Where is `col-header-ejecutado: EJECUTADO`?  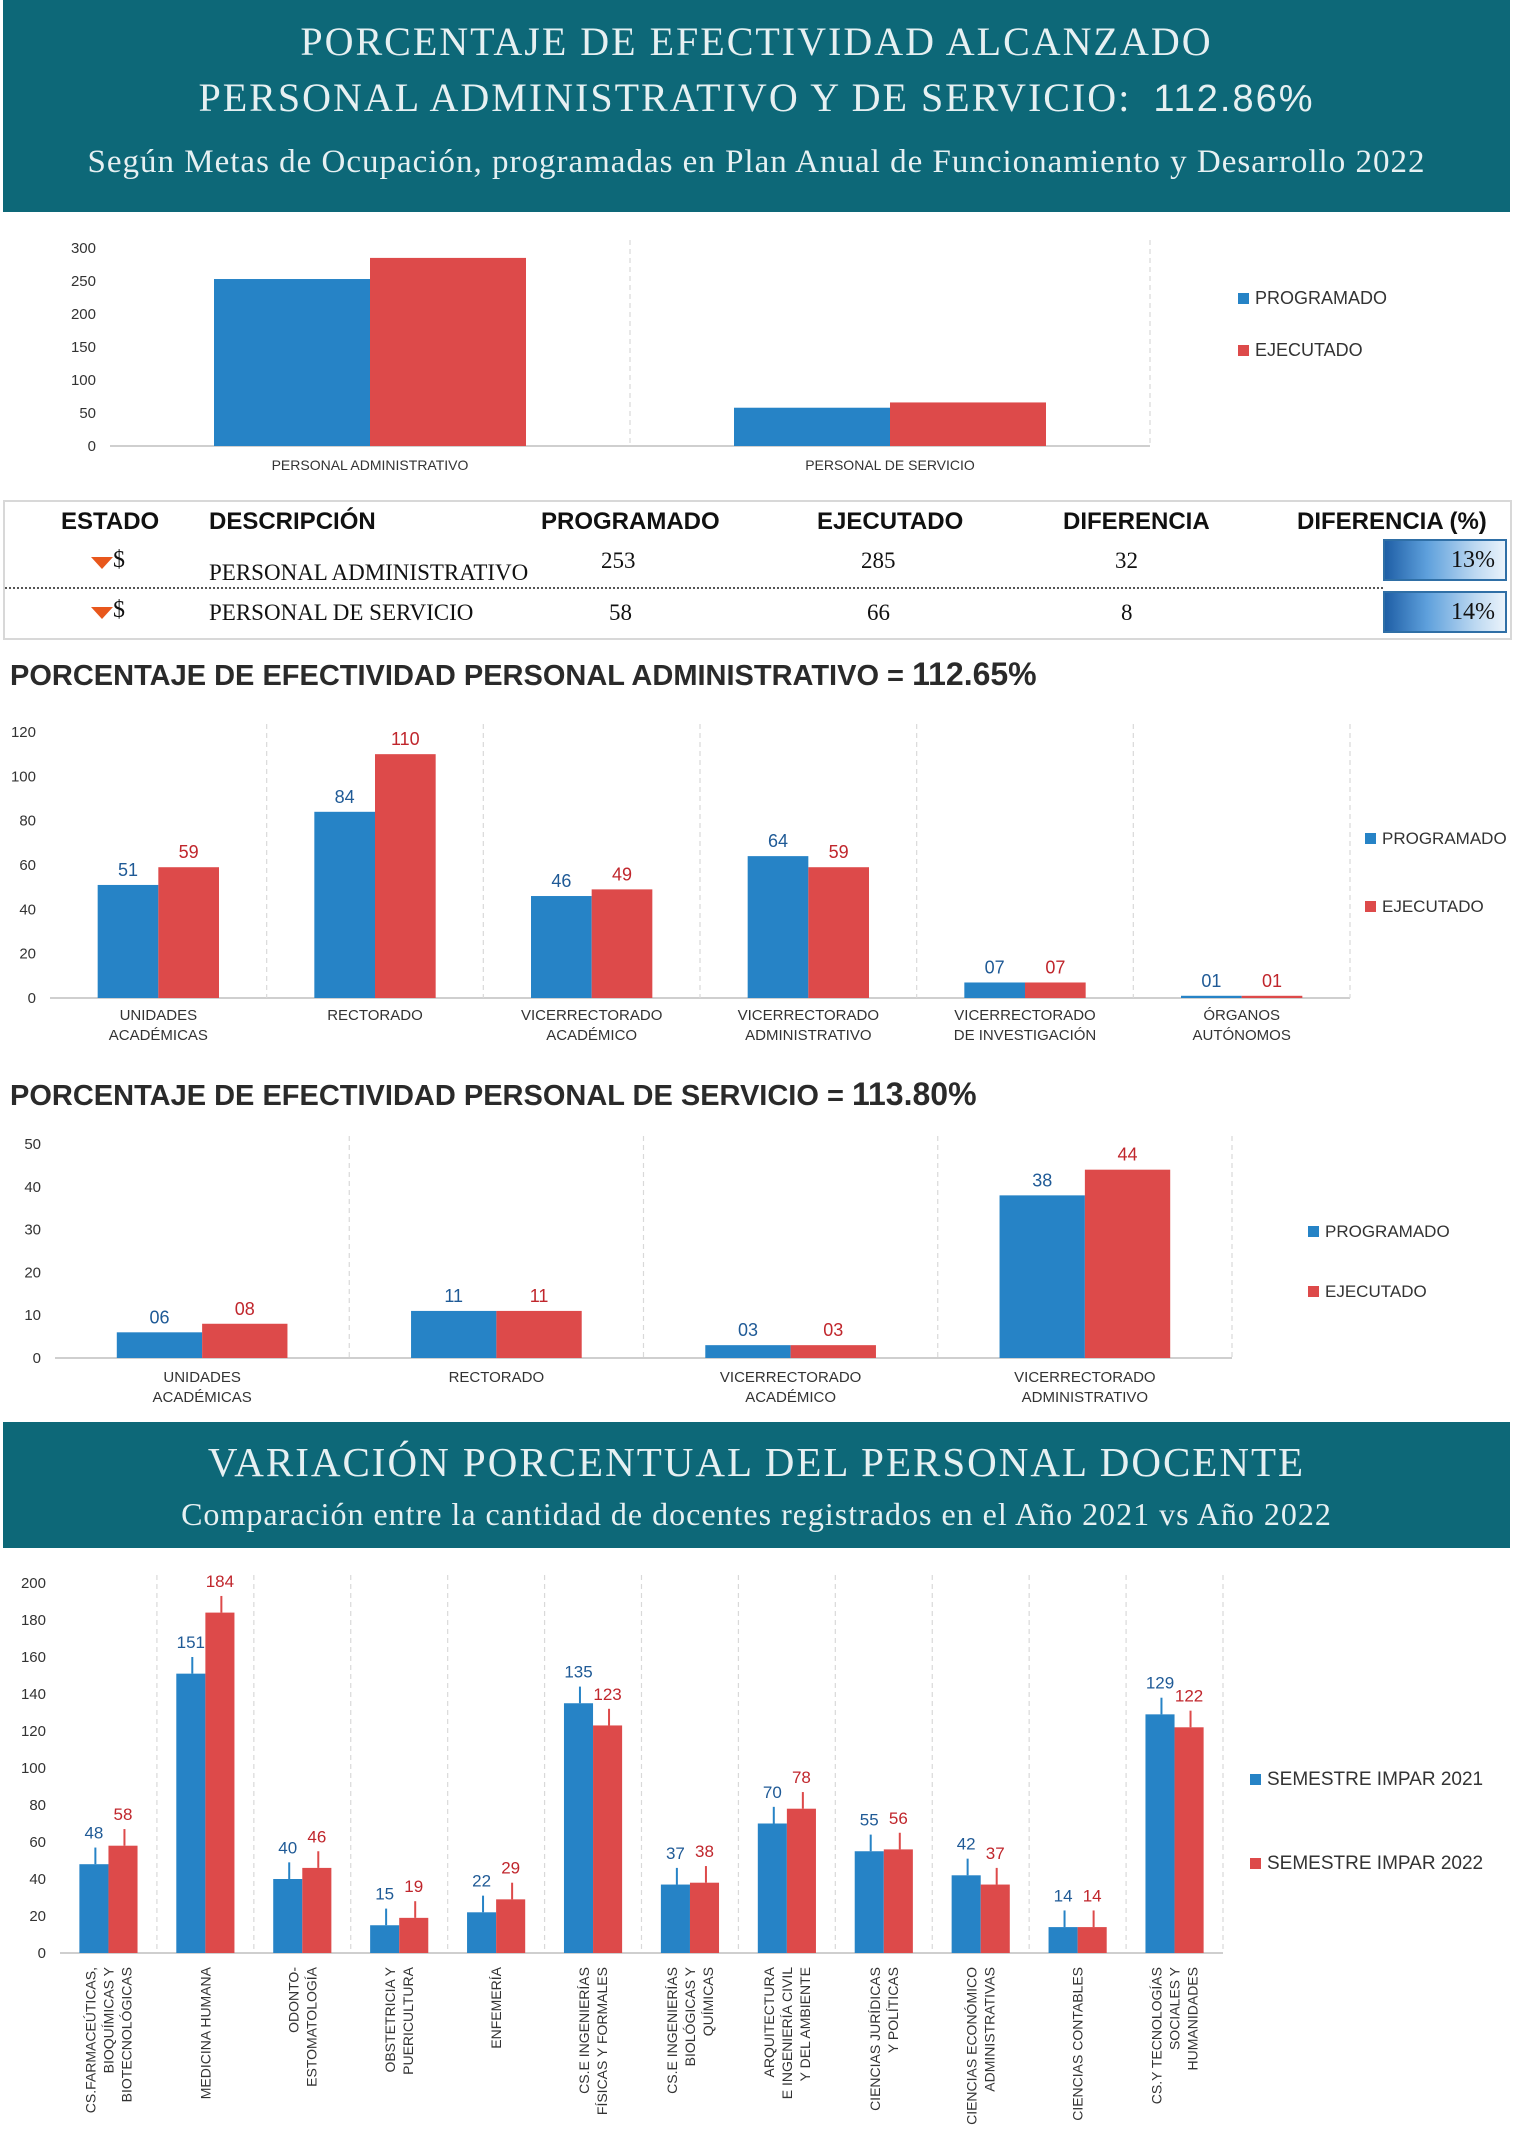 col-header-ejecutado: EJECUTADO is located at coordinates (890, 521).